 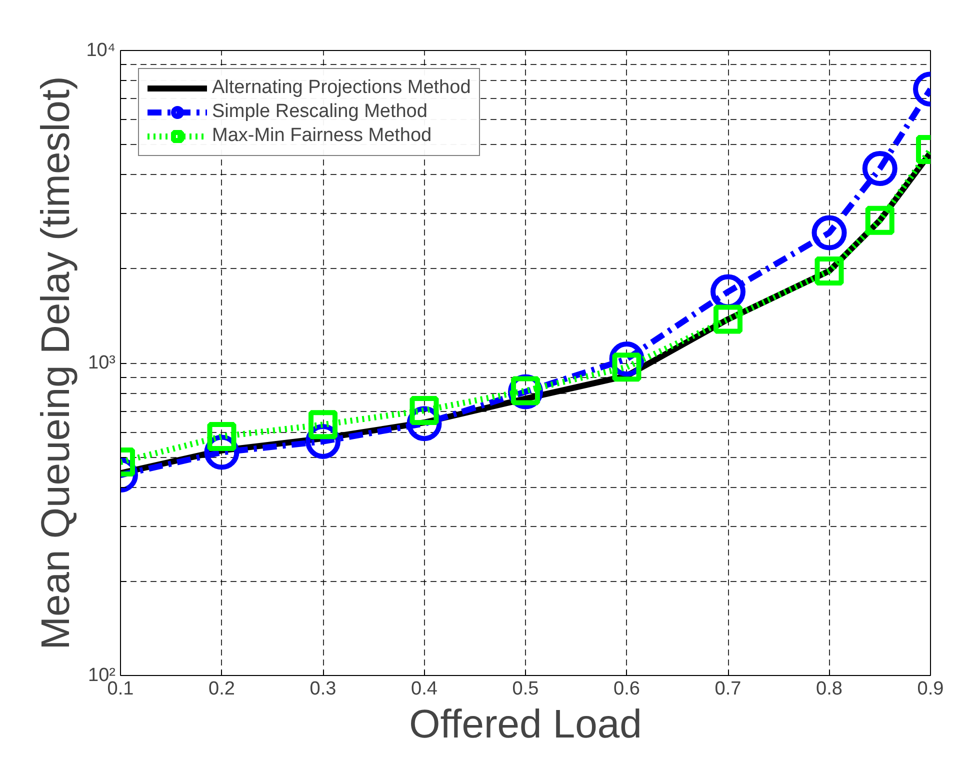 What do you see at coordinates (341, 88) in the screenshot?
I see `legend-label: Alternating Projections Method` at bounding box center [341, 88].